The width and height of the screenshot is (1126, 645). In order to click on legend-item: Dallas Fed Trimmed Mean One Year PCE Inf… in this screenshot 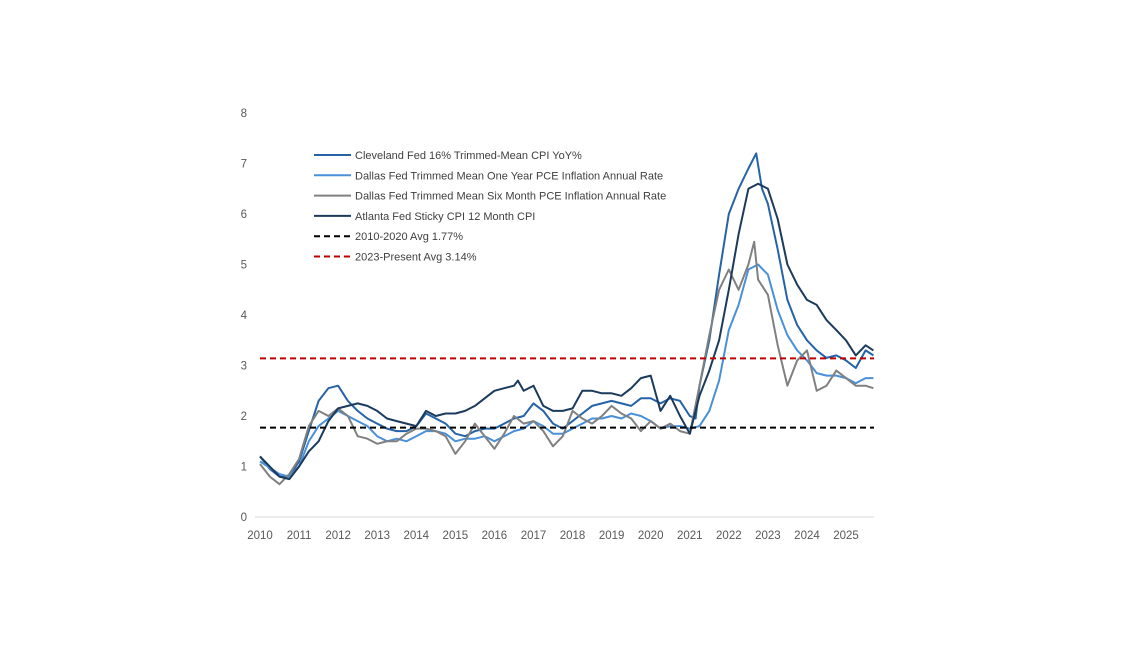, I will do `click(488, 176)`.